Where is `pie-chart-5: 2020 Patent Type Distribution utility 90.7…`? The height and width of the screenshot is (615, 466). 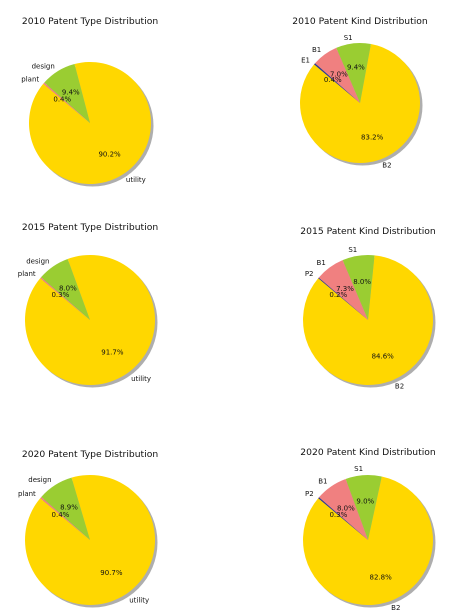 pie-chart-5: 2020 Patent Type Distribution utility 90.7… is located at coordinates (88, 528).